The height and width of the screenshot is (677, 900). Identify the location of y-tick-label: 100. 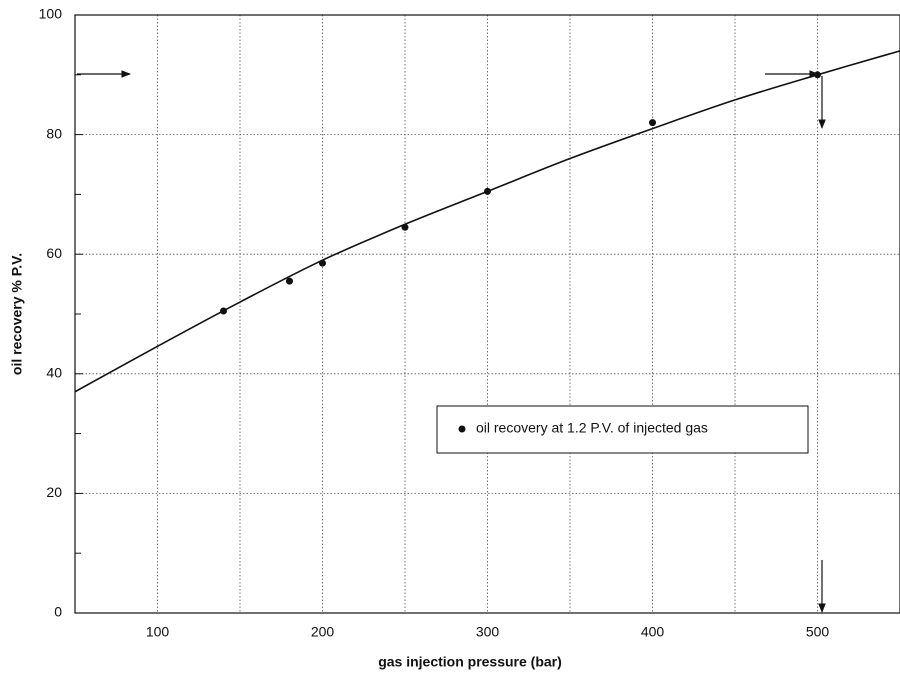
(51, 14).